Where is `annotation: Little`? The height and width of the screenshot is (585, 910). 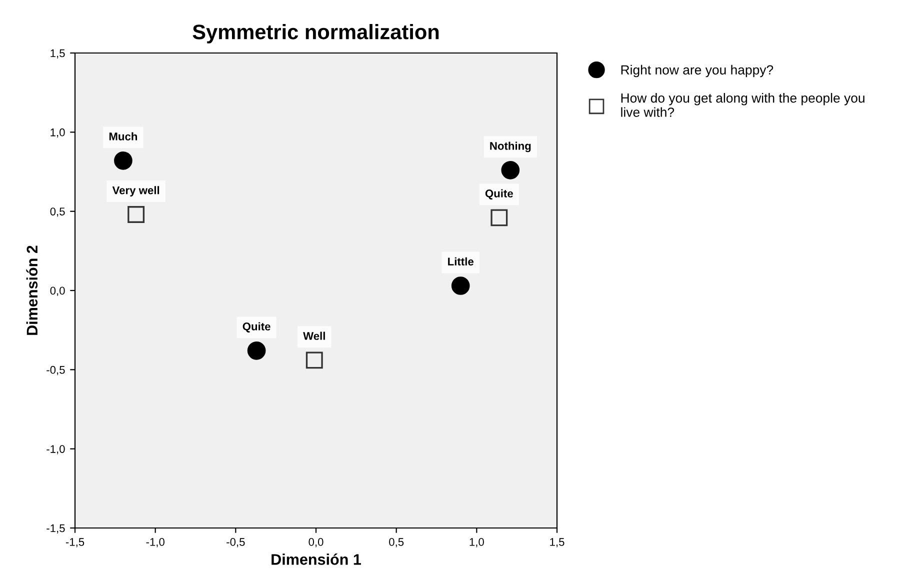 annotation: Little is located at coordinates (461, 261).